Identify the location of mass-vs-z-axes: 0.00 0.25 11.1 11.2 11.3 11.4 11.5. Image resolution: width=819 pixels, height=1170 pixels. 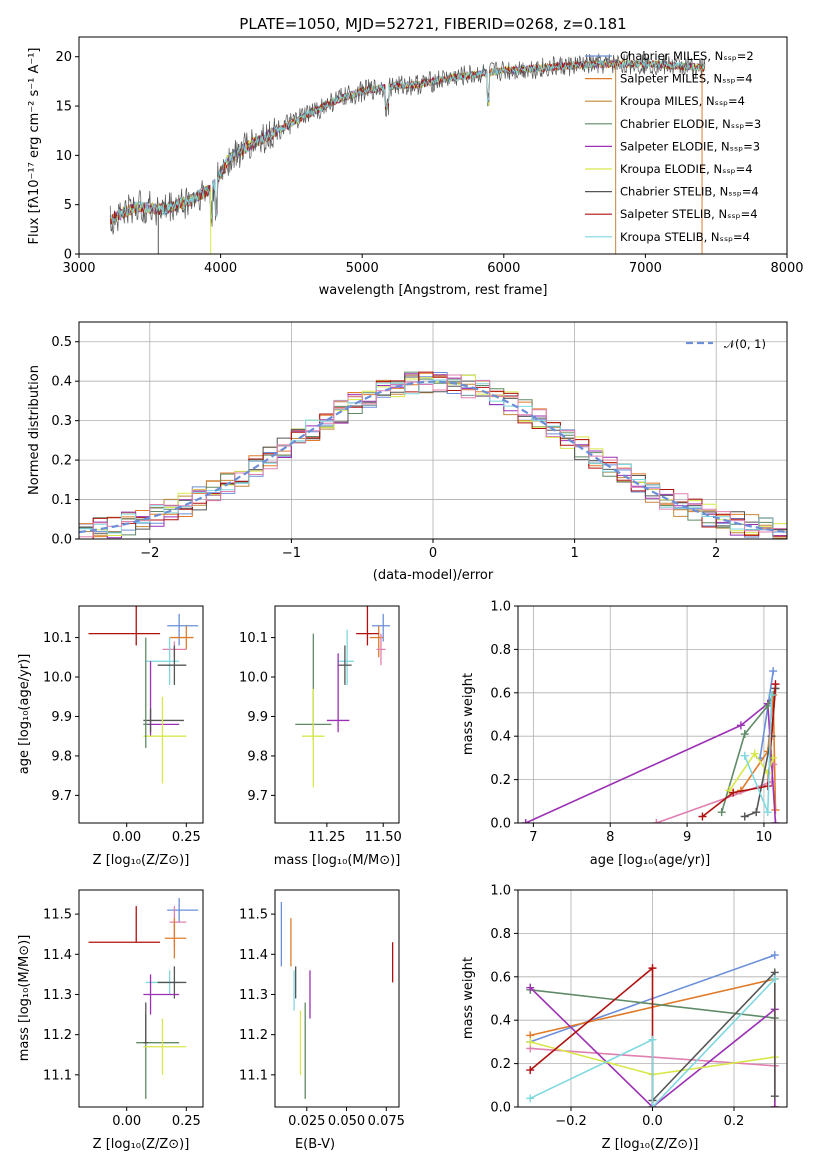
(122, 1018).